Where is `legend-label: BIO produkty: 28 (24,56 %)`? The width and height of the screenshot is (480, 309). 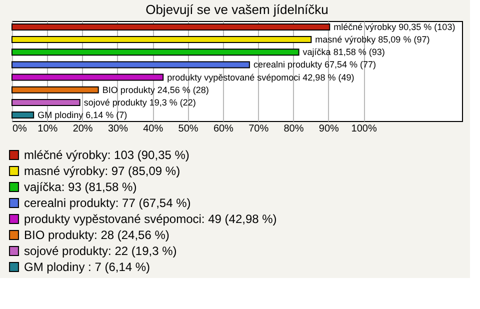
legend-label: BIO produkty: 28 (24,56 %) is located at coordinates (97, 235).